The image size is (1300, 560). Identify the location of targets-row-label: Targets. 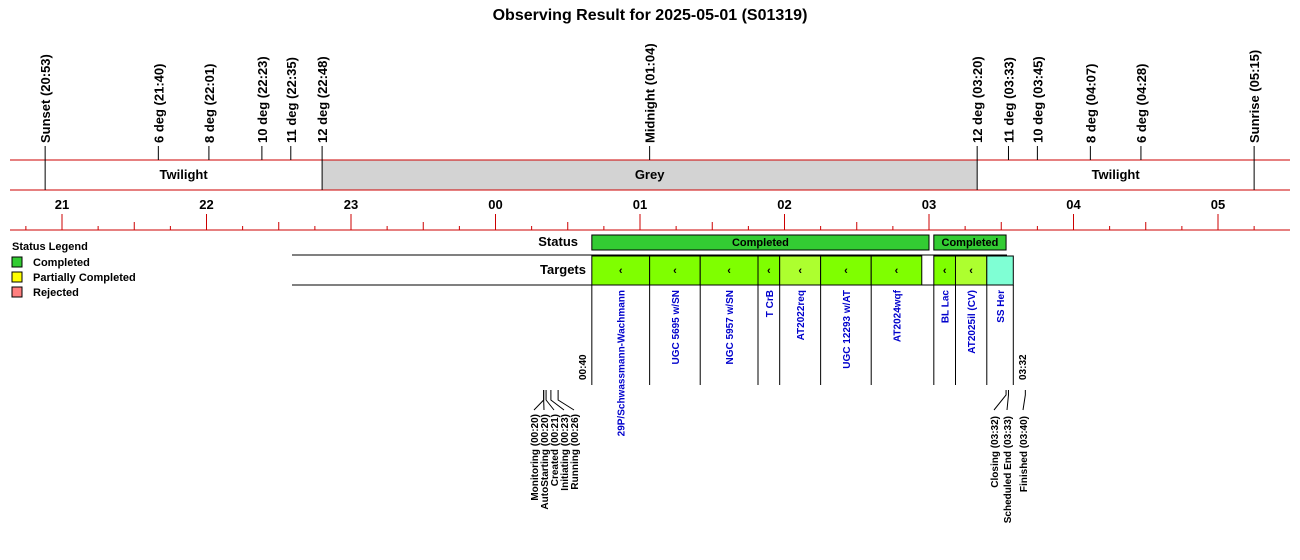
(563, 269).